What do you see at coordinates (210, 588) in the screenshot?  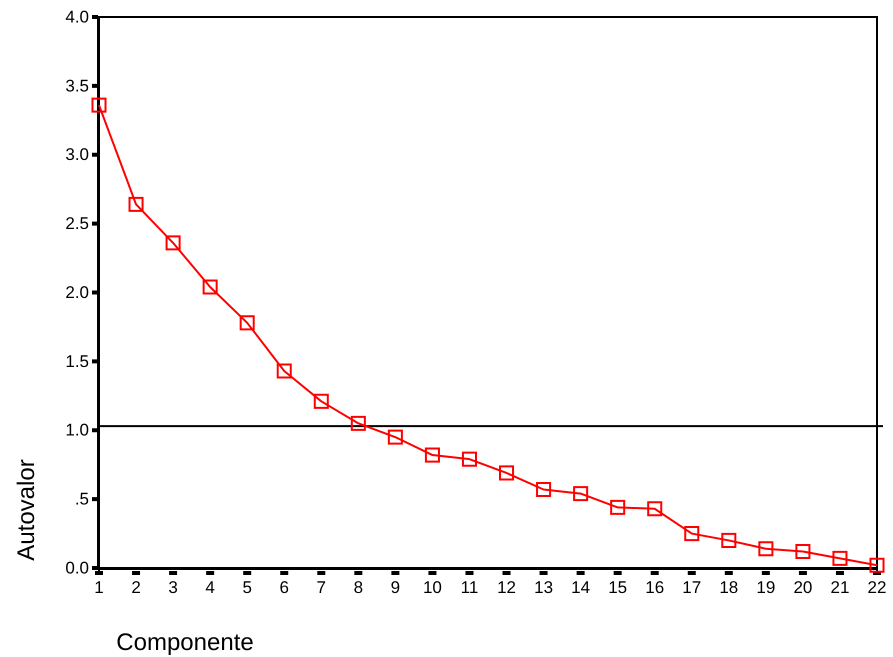 I see `x-tick-label: 4` at bounding box center [210, 588].